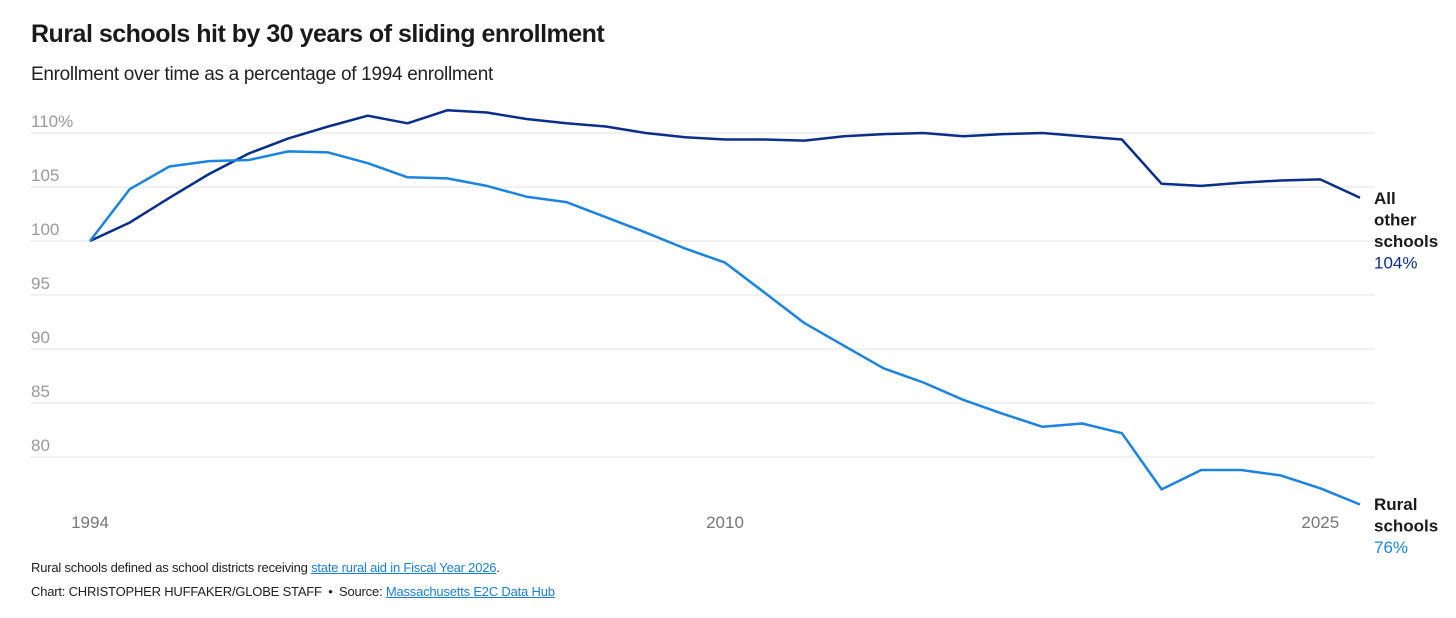  I want to click on x-tick-label: 2010, so click(725, 522).